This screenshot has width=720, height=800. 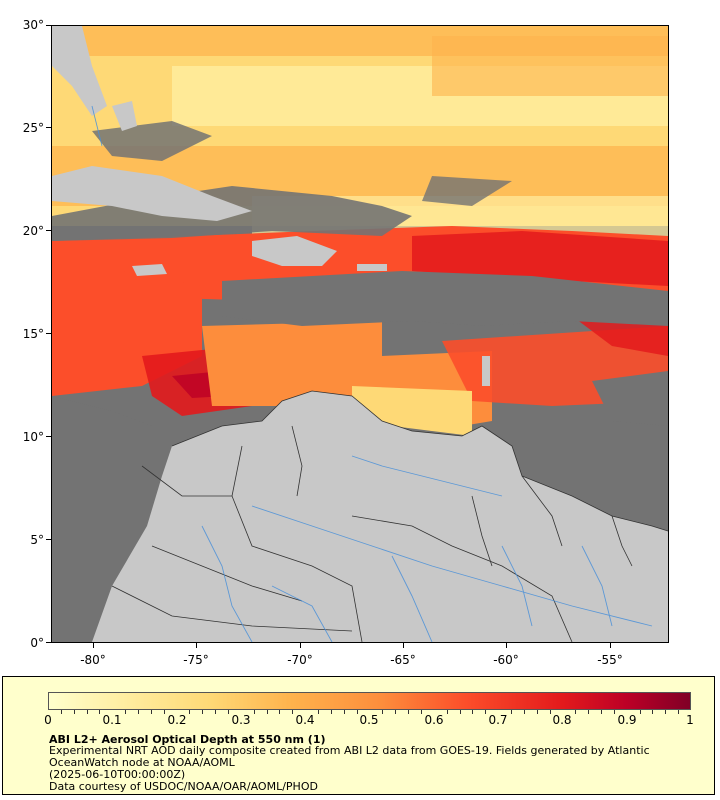 What do you see at coordinates (369, 720) in the screenshot?
I see `colorbar-tick-label: 0.5` at bounding box center [369, 720].